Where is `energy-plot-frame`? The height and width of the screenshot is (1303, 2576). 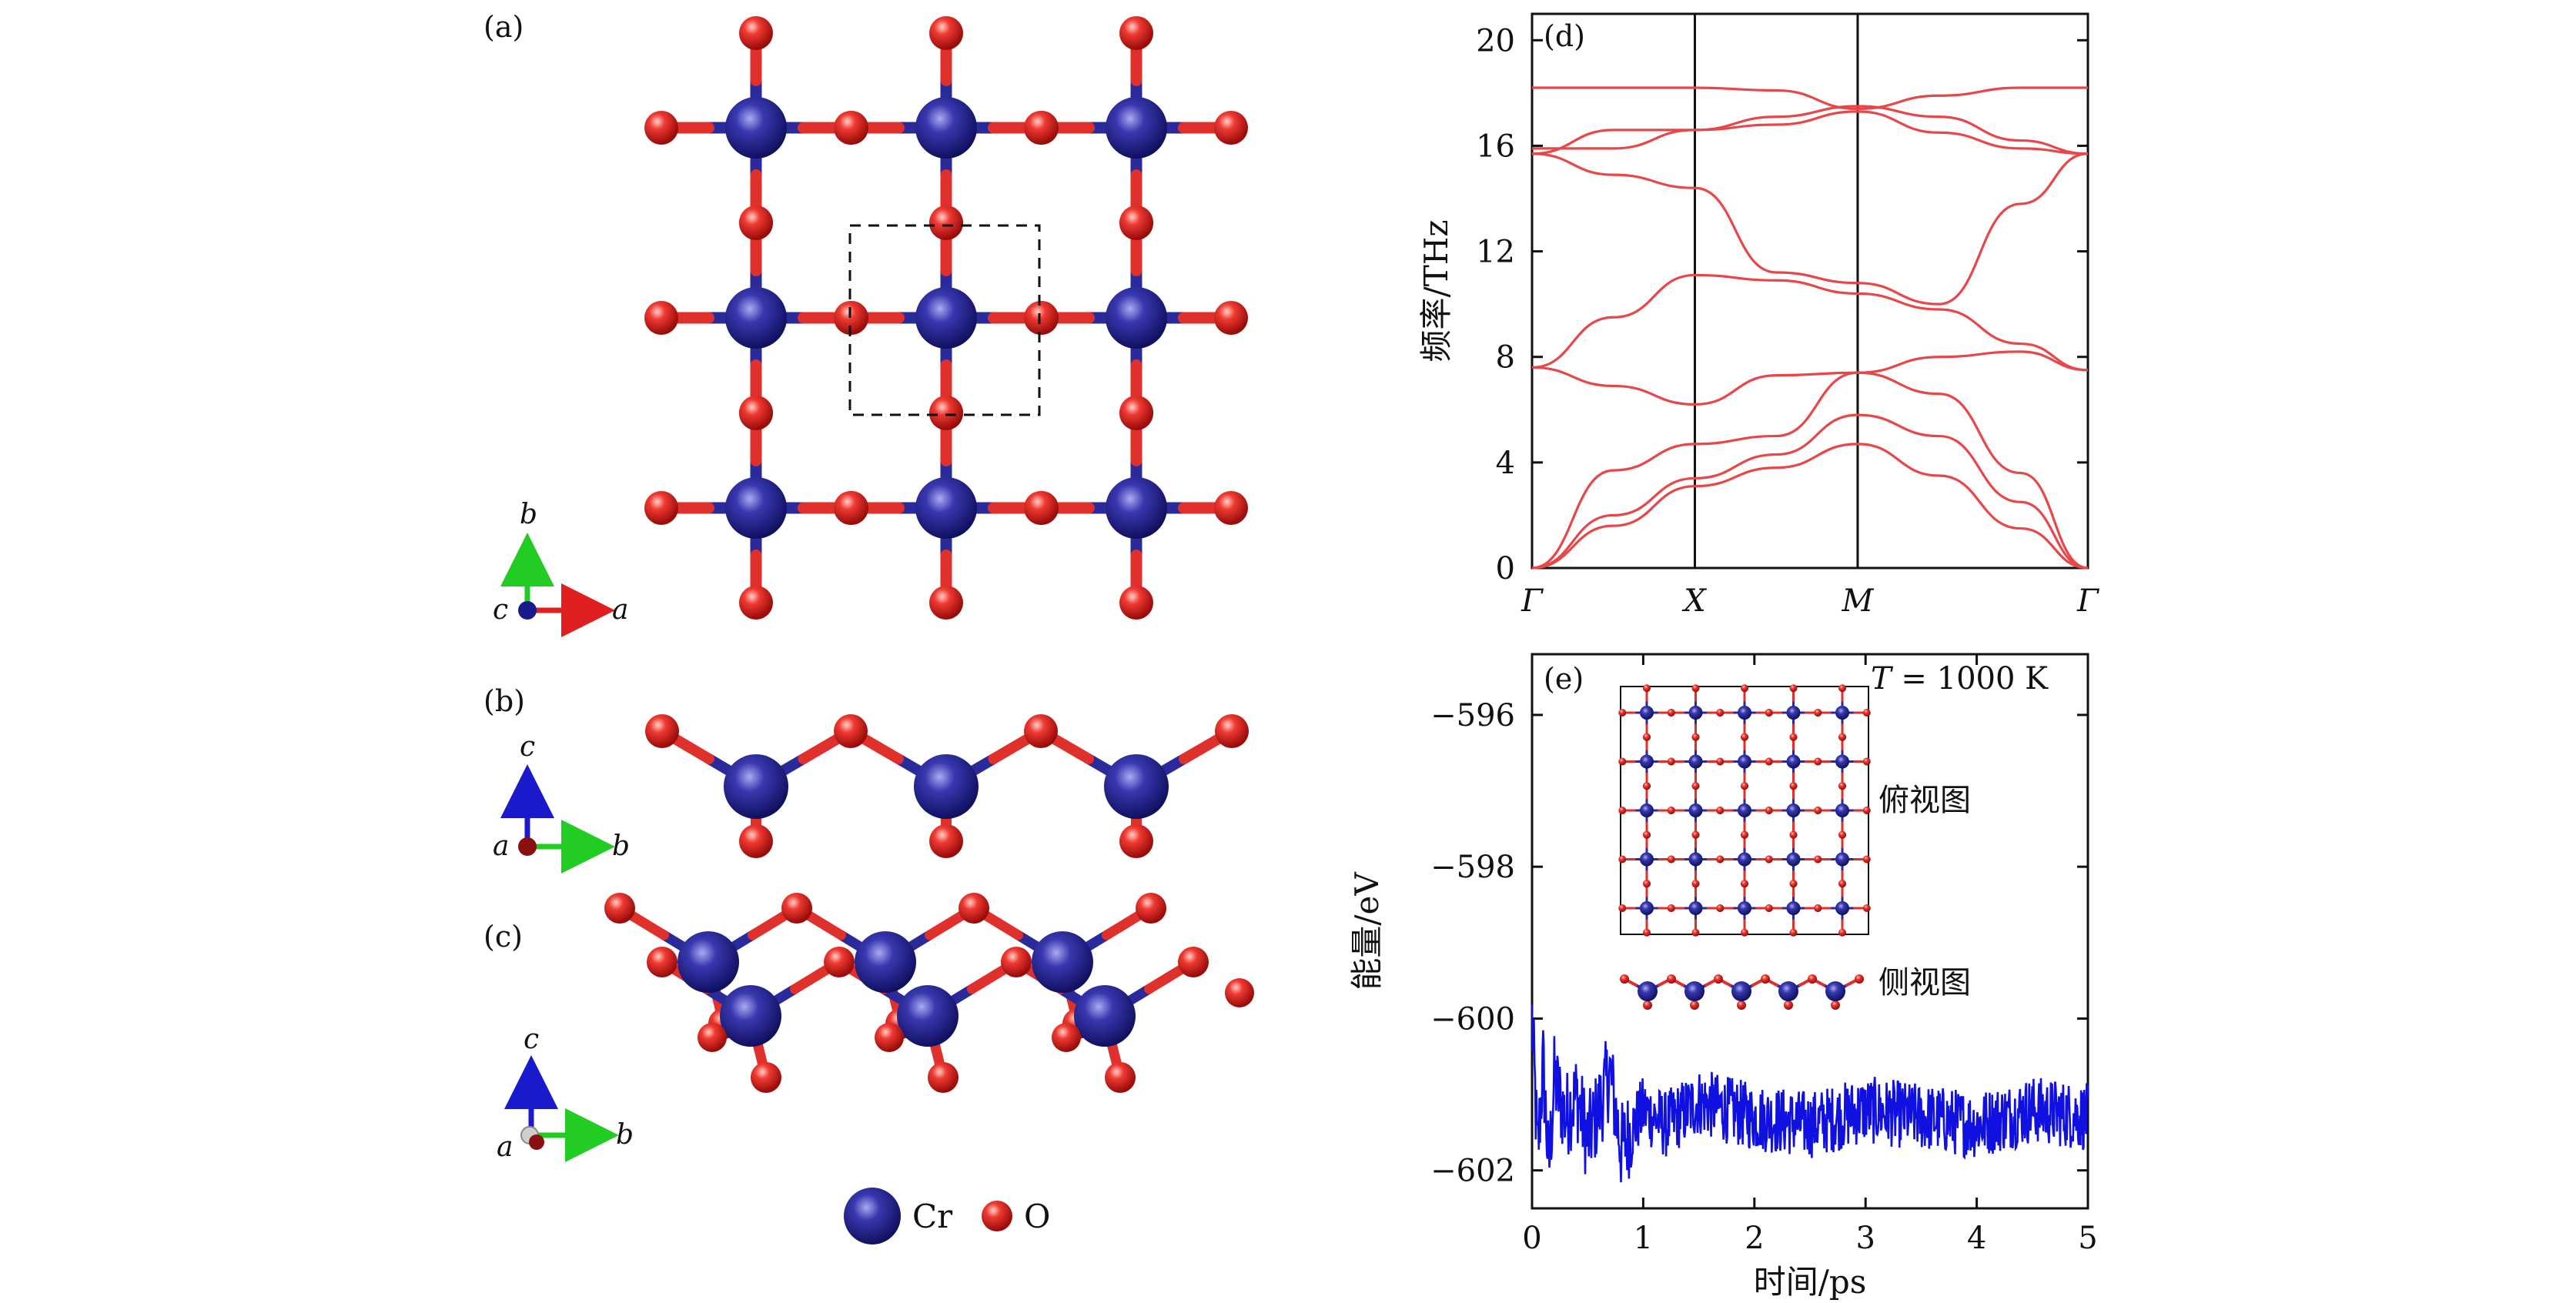 energy-plot-frame is located at coordinates (1810, 932).